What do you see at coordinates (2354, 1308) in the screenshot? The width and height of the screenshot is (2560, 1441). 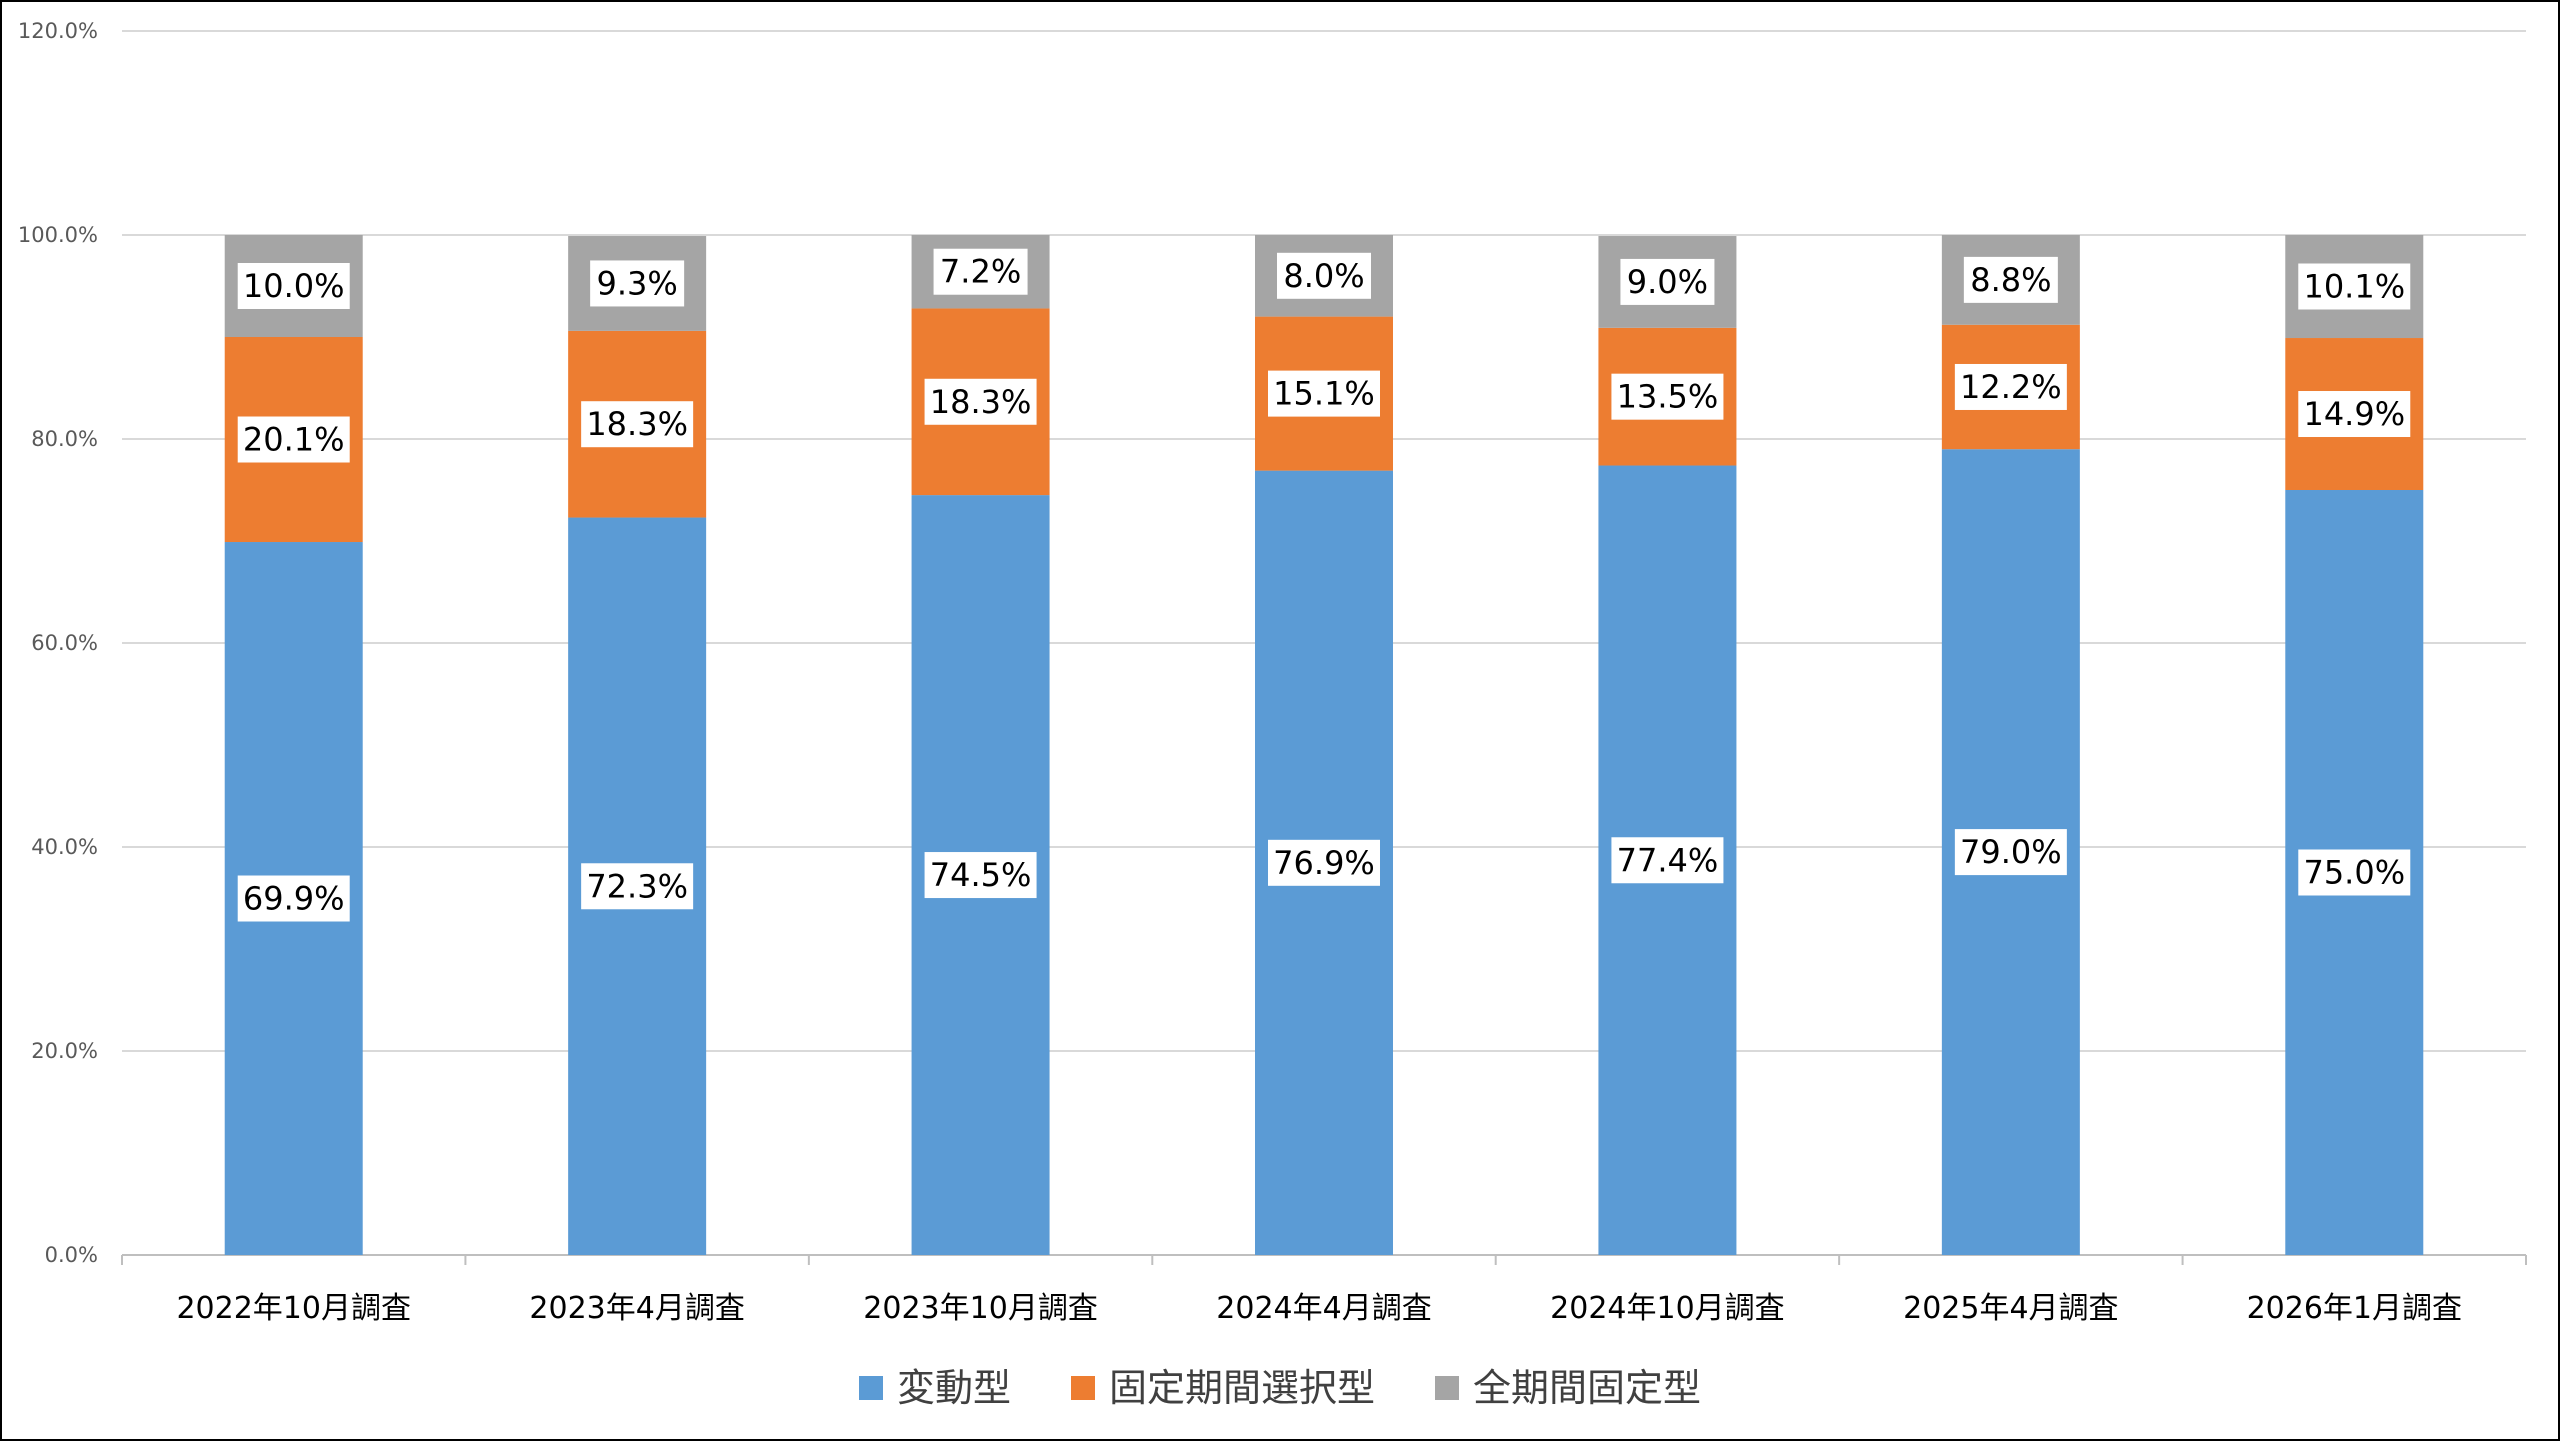 I see `category-label: 2026年1月調査` at bounding box center [2354, 1308].